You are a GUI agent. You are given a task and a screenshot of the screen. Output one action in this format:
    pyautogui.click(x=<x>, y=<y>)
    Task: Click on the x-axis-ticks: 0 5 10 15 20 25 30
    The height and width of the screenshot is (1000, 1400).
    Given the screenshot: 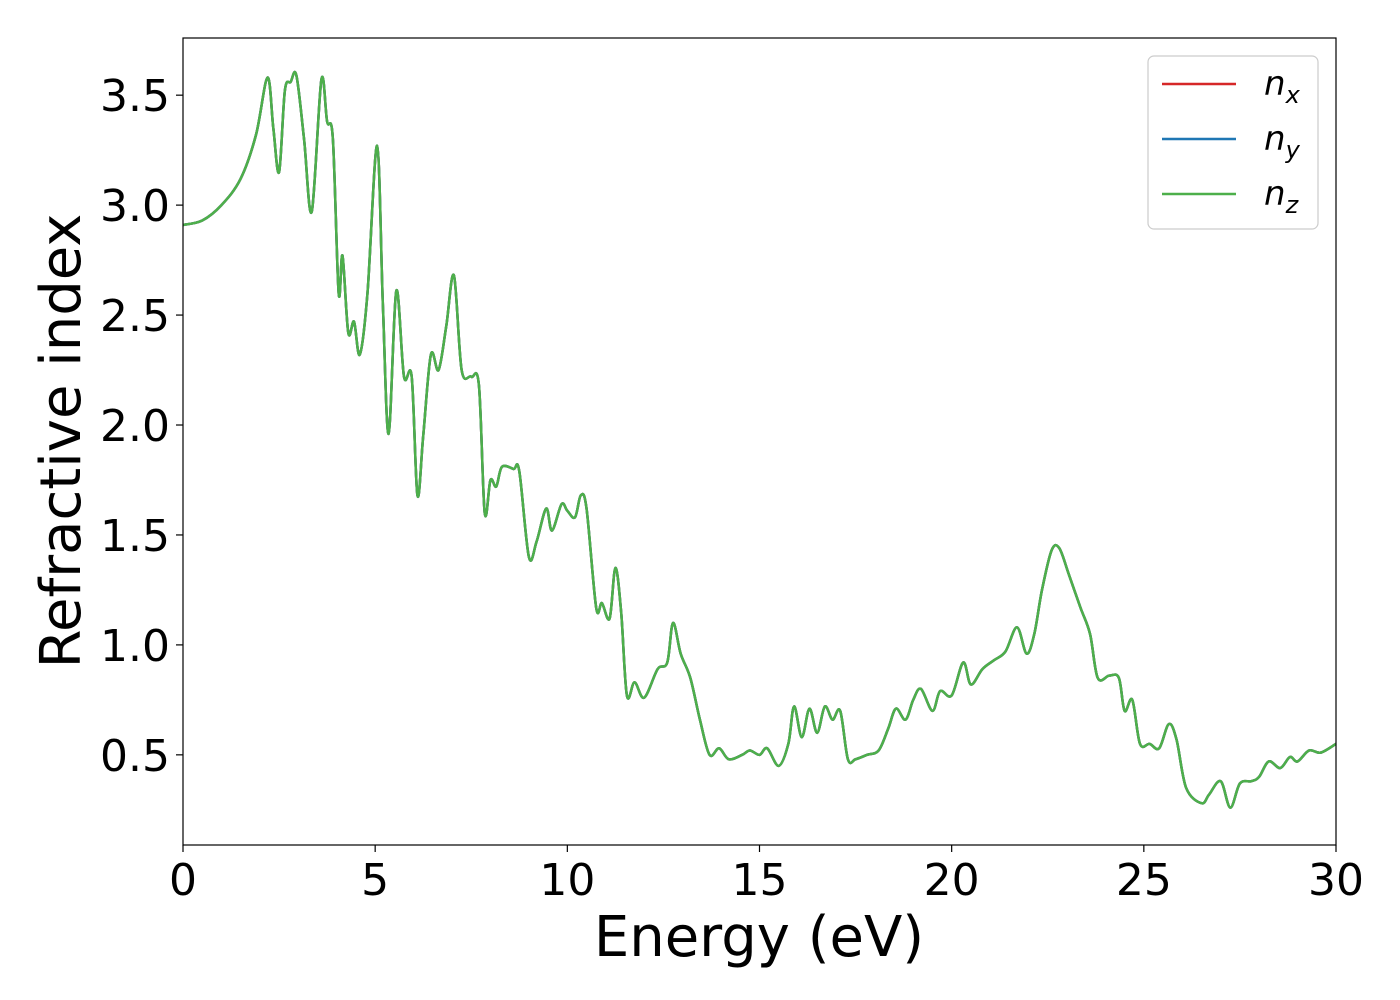 What is the action you would take?
    pyautogui.click(x=766, y=875)
    